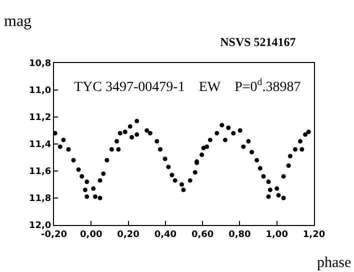 Image resolution: width=354 pixels, height=272 pixels. What do you see at coordinates (40, 91) in the screenshot?
I see `y-tick-label: 11,0` at bounding box center [40, 91].